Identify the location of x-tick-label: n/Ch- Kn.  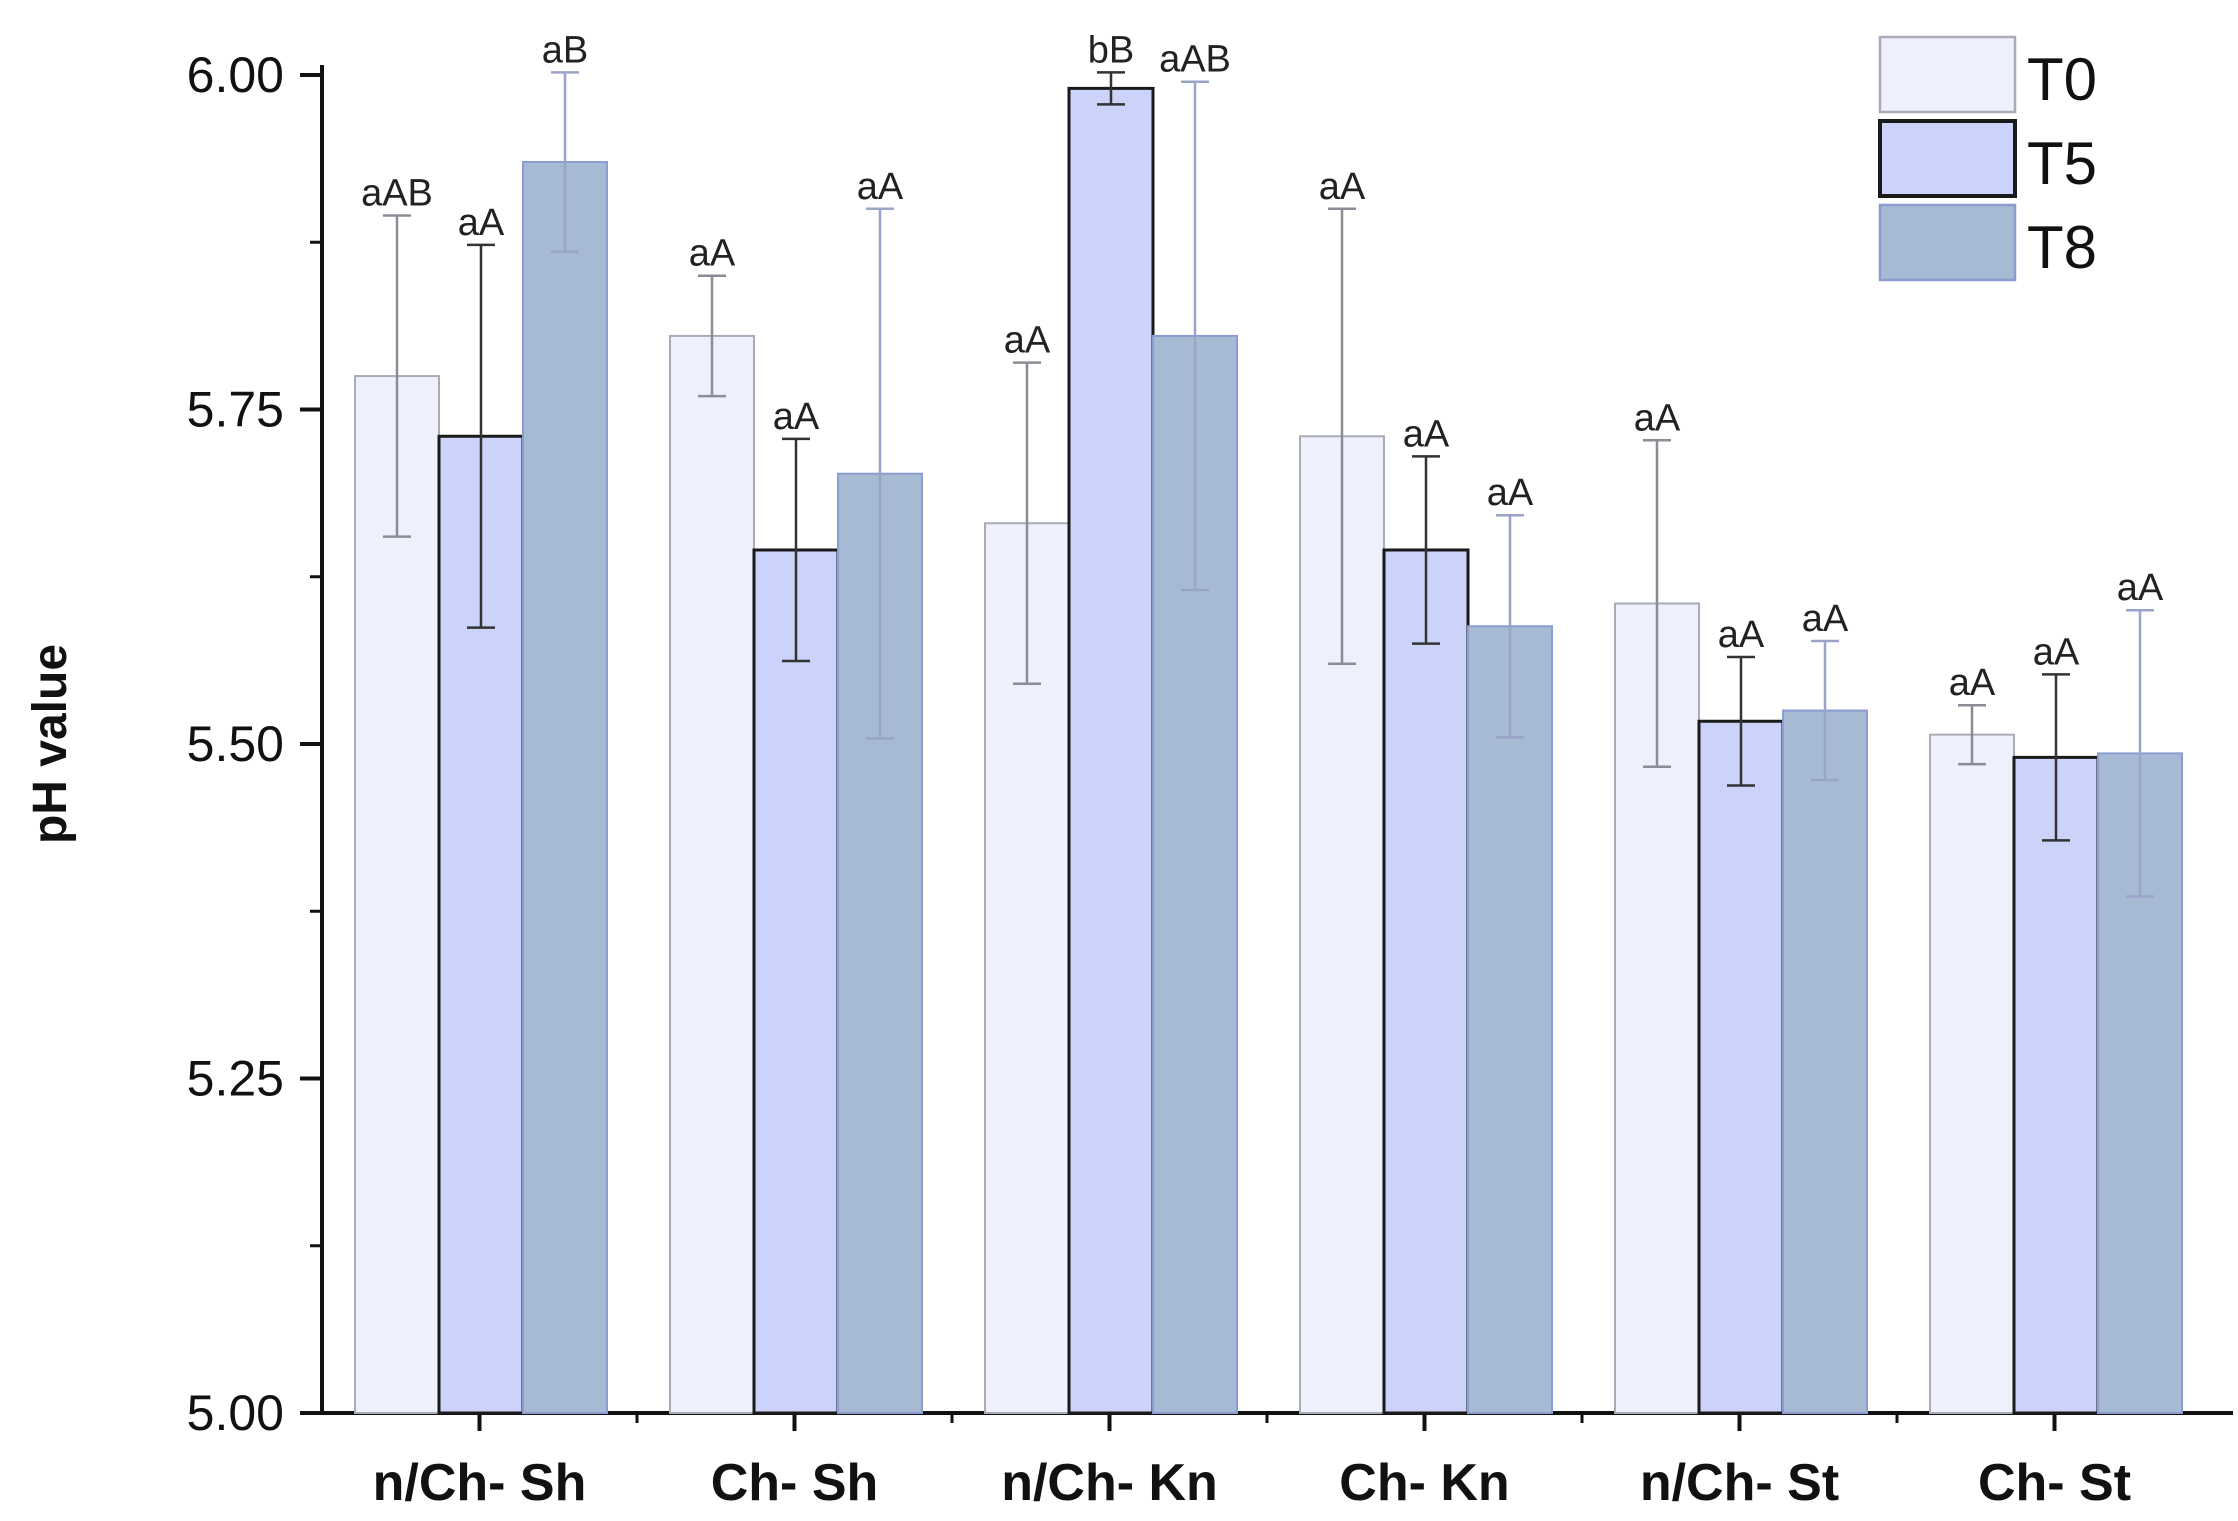
(1109, 1483).